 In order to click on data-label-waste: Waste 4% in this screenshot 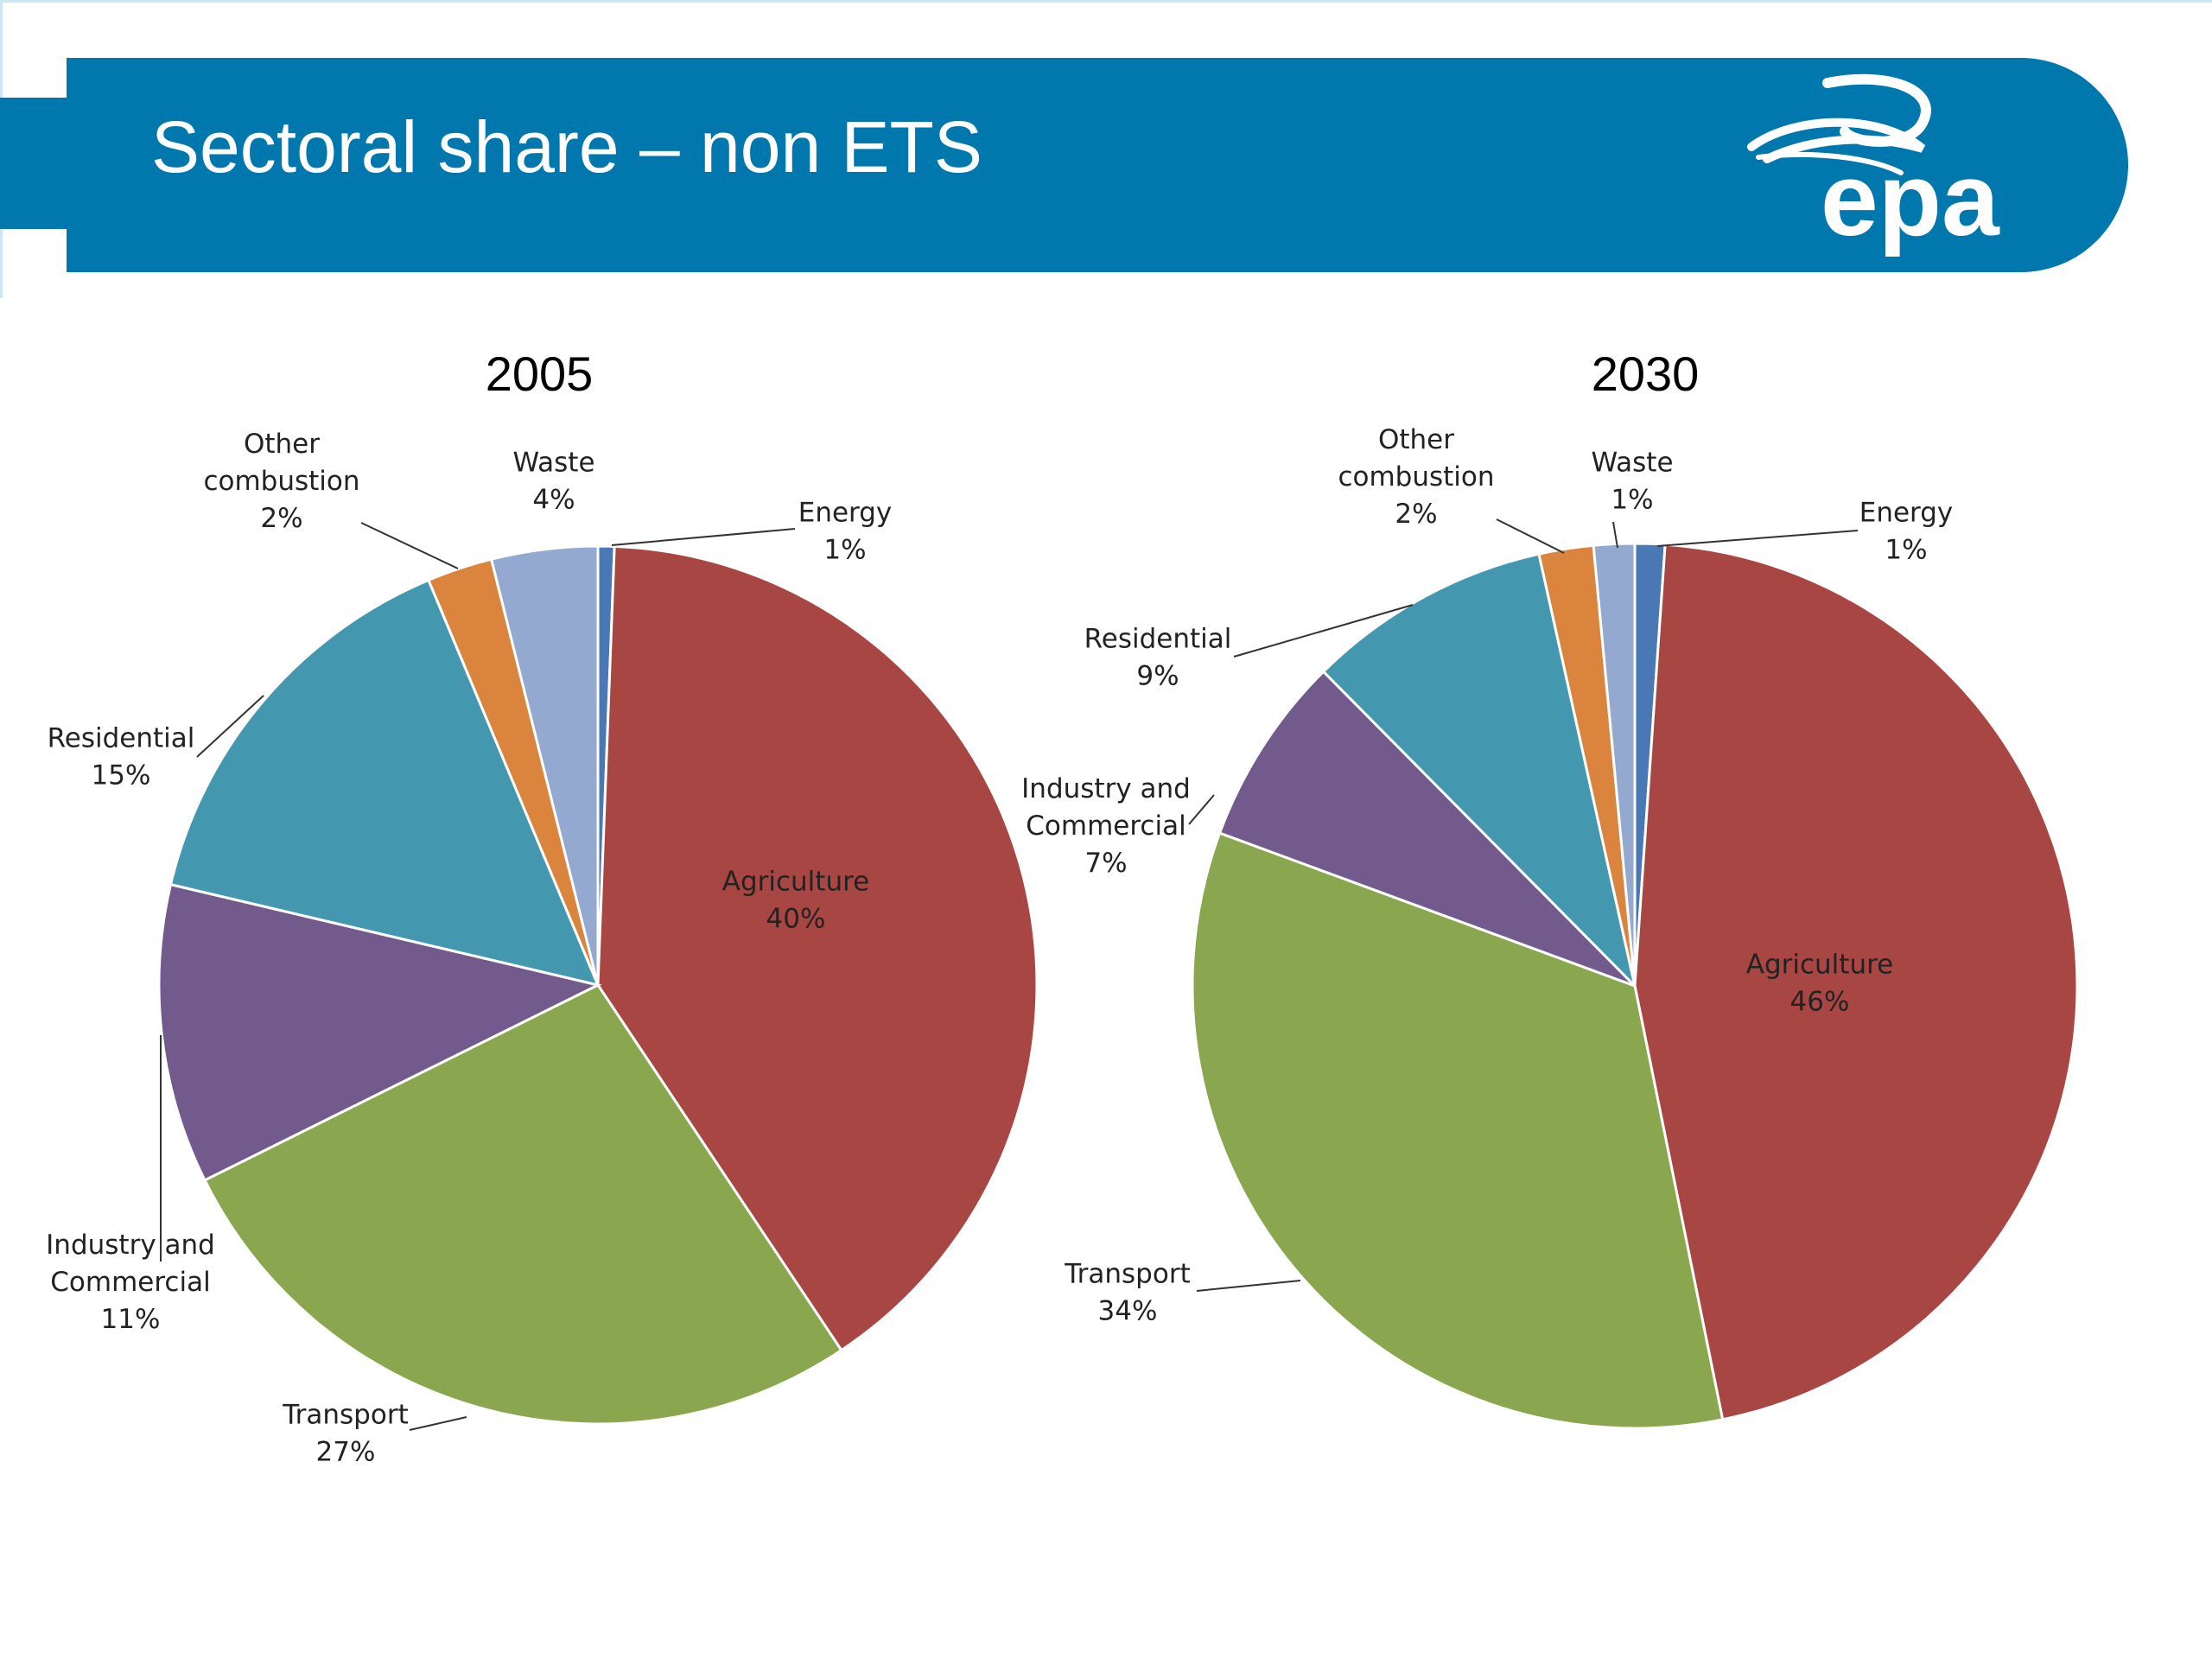, I will do `click(553, 482)`.